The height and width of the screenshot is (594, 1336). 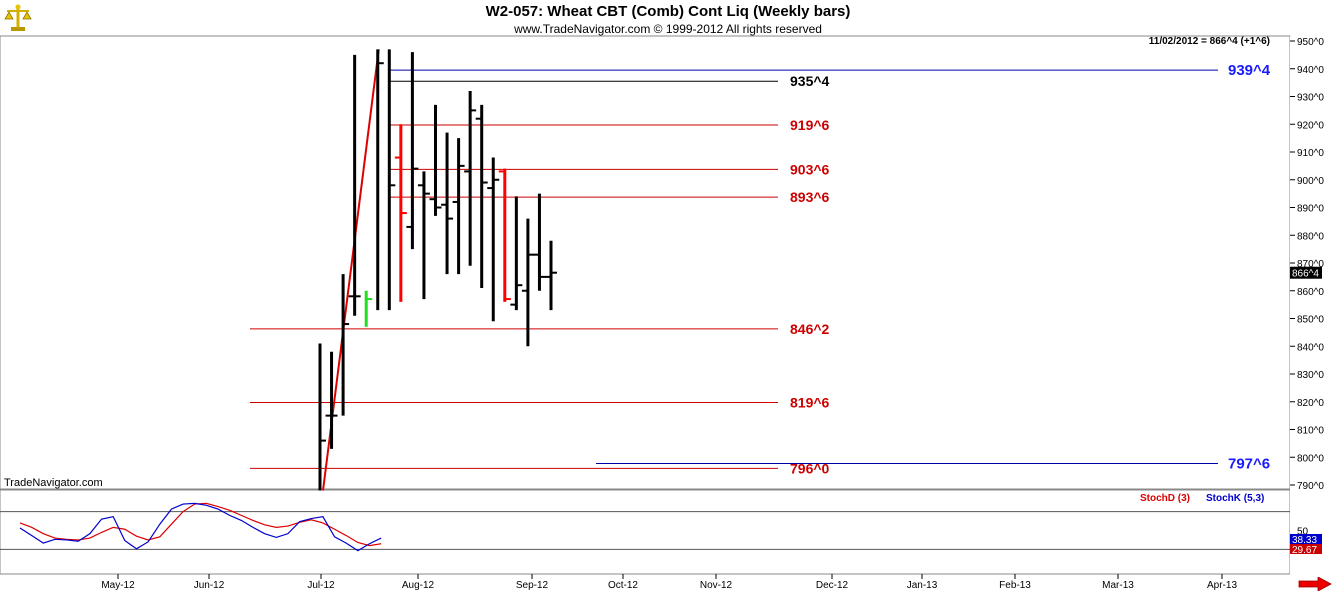 I want to click on stochd-legend: StochD (3), so click(x=1165, y=498).